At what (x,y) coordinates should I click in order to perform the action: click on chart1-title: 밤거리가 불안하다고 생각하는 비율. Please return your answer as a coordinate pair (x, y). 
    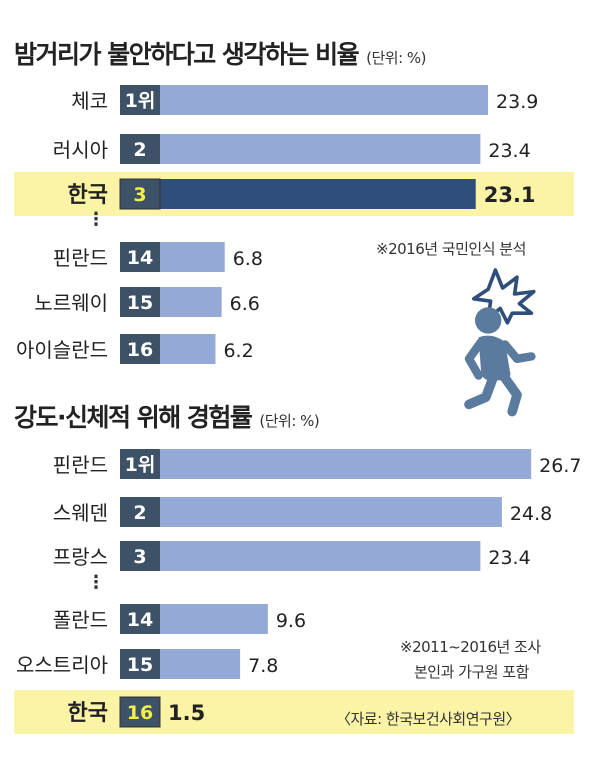
    Looking at the image, I should click on (187, 54).